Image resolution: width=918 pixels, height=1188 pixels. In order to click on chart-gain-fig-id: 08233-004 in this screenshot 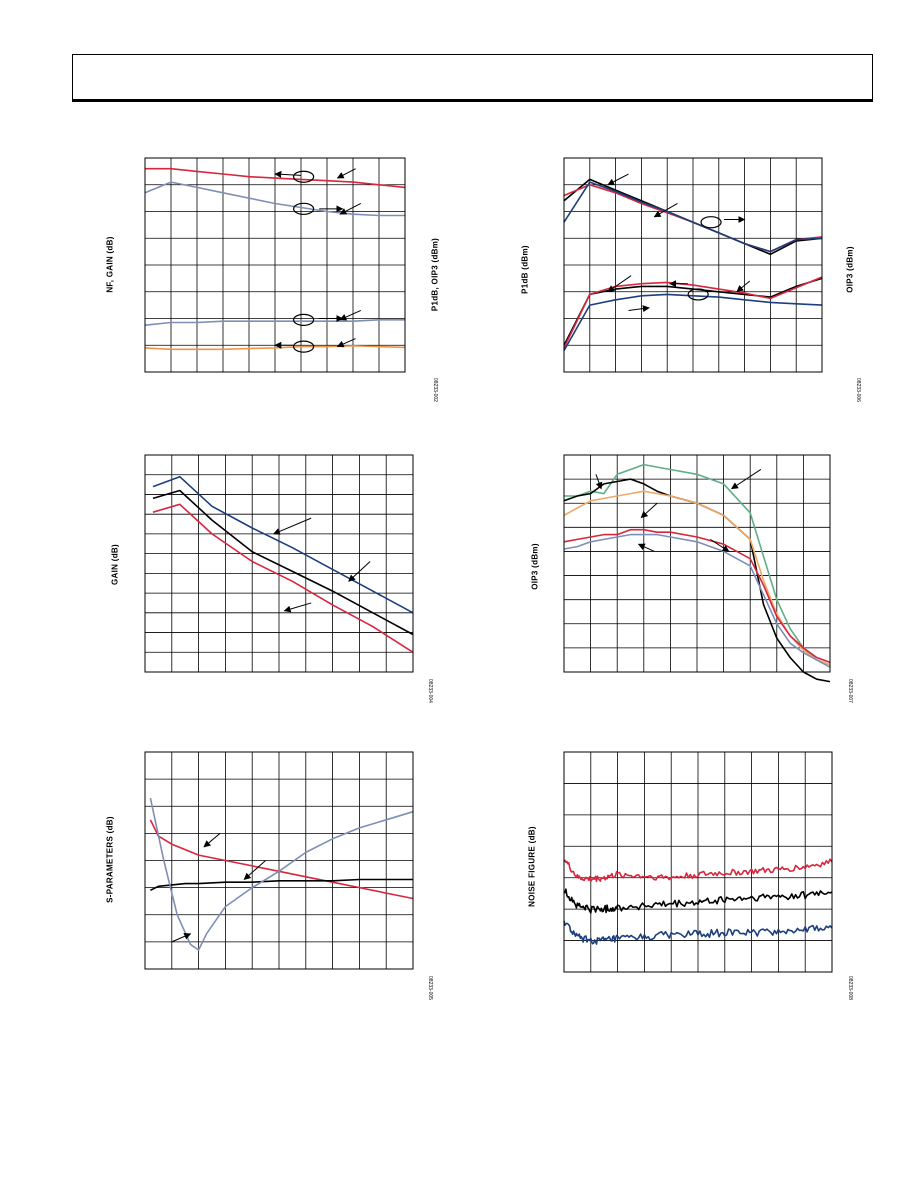, I will do `click(430, 691)`.